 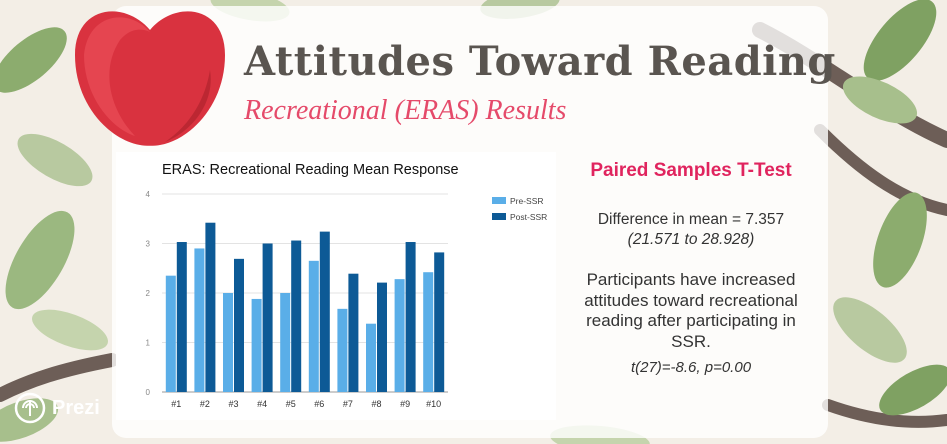 I want to click on x-tick-label: #1, so click(x=176, y=404).